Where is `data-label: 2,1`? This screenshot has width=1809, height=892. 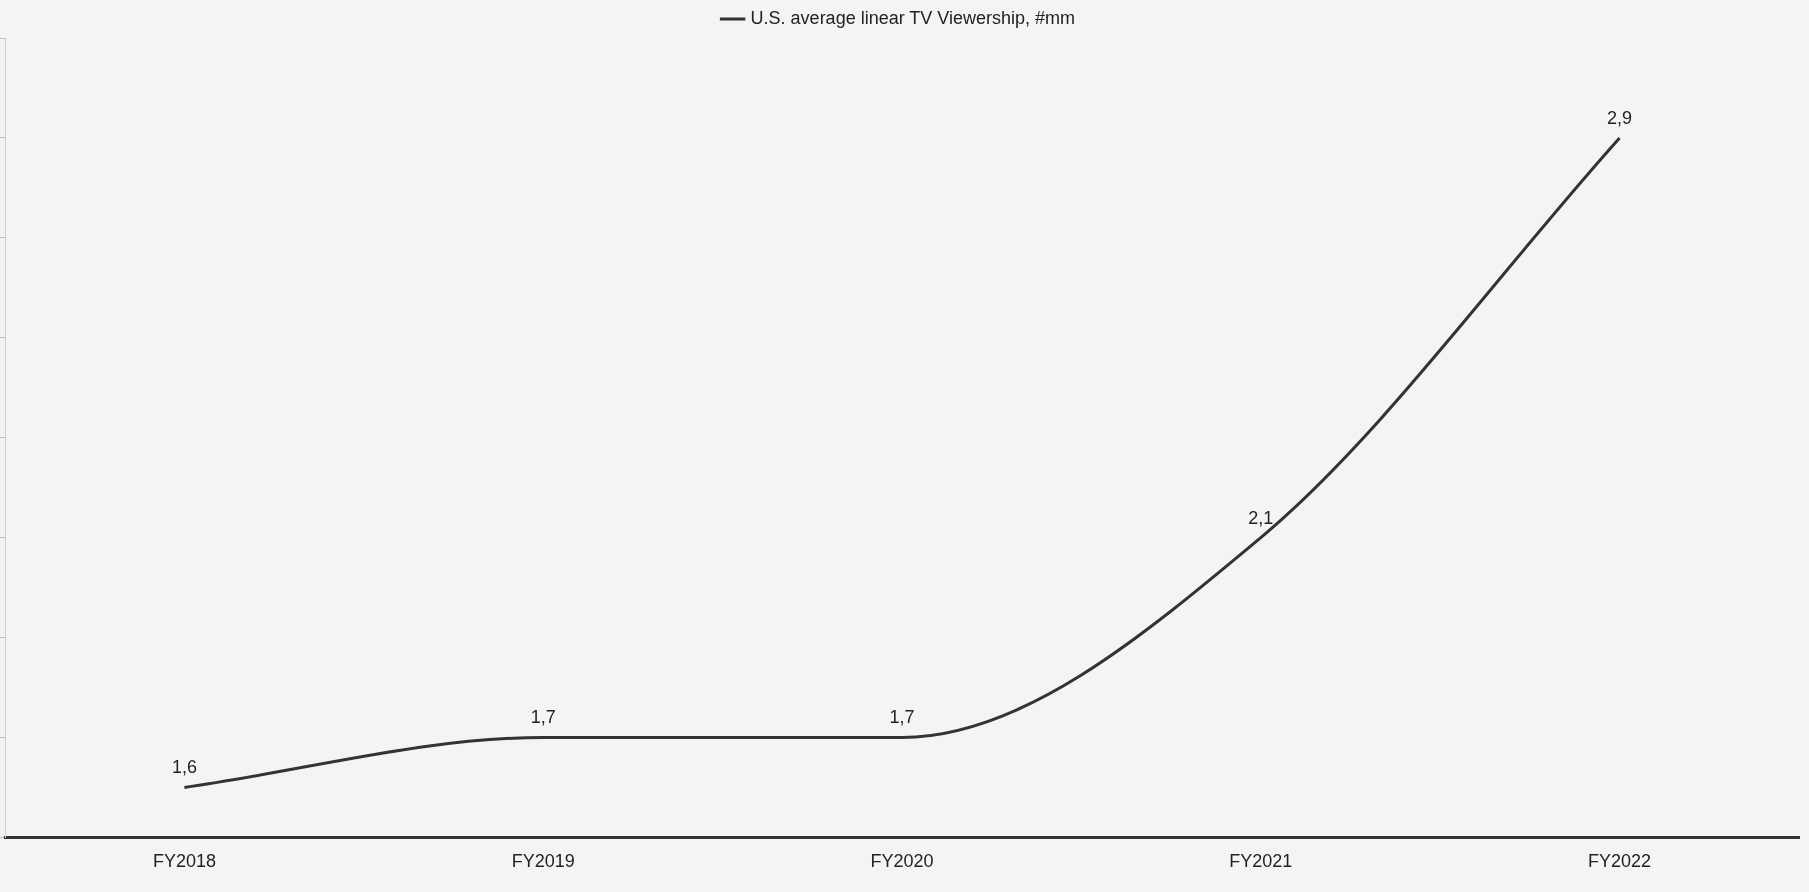 data-label: 2,1 is located at coordinates (1261, 517).